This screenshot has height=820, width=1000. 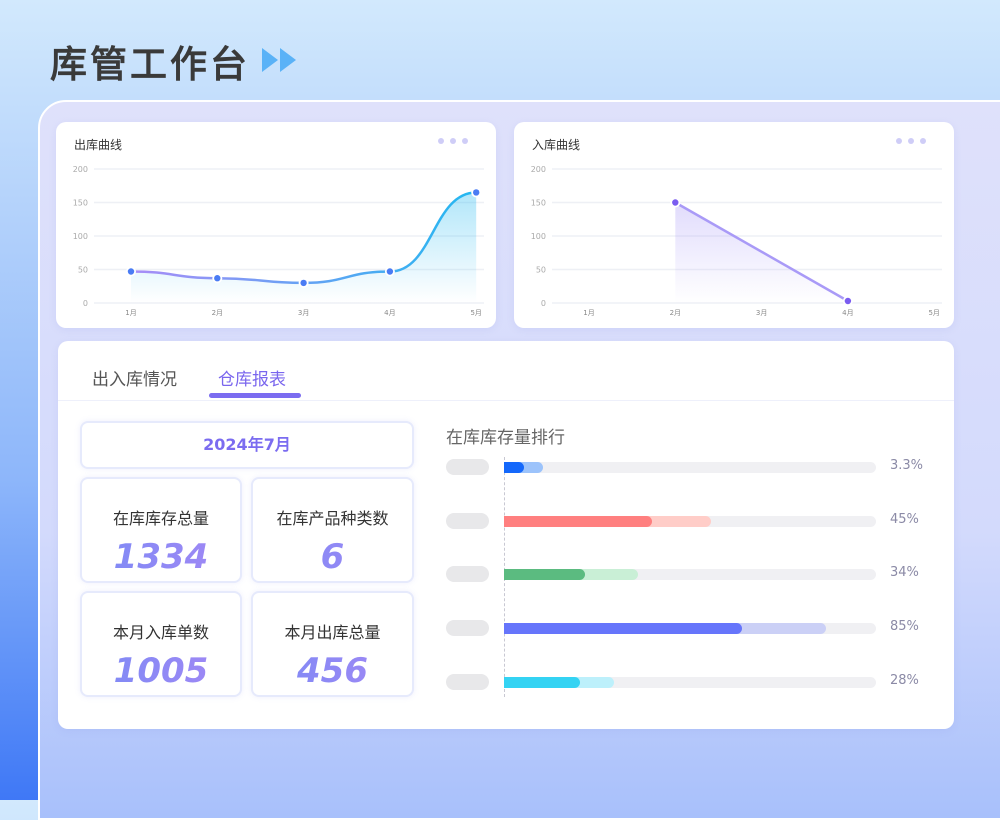 I want to click on stat-value: 6, so click(x=332, y=557).